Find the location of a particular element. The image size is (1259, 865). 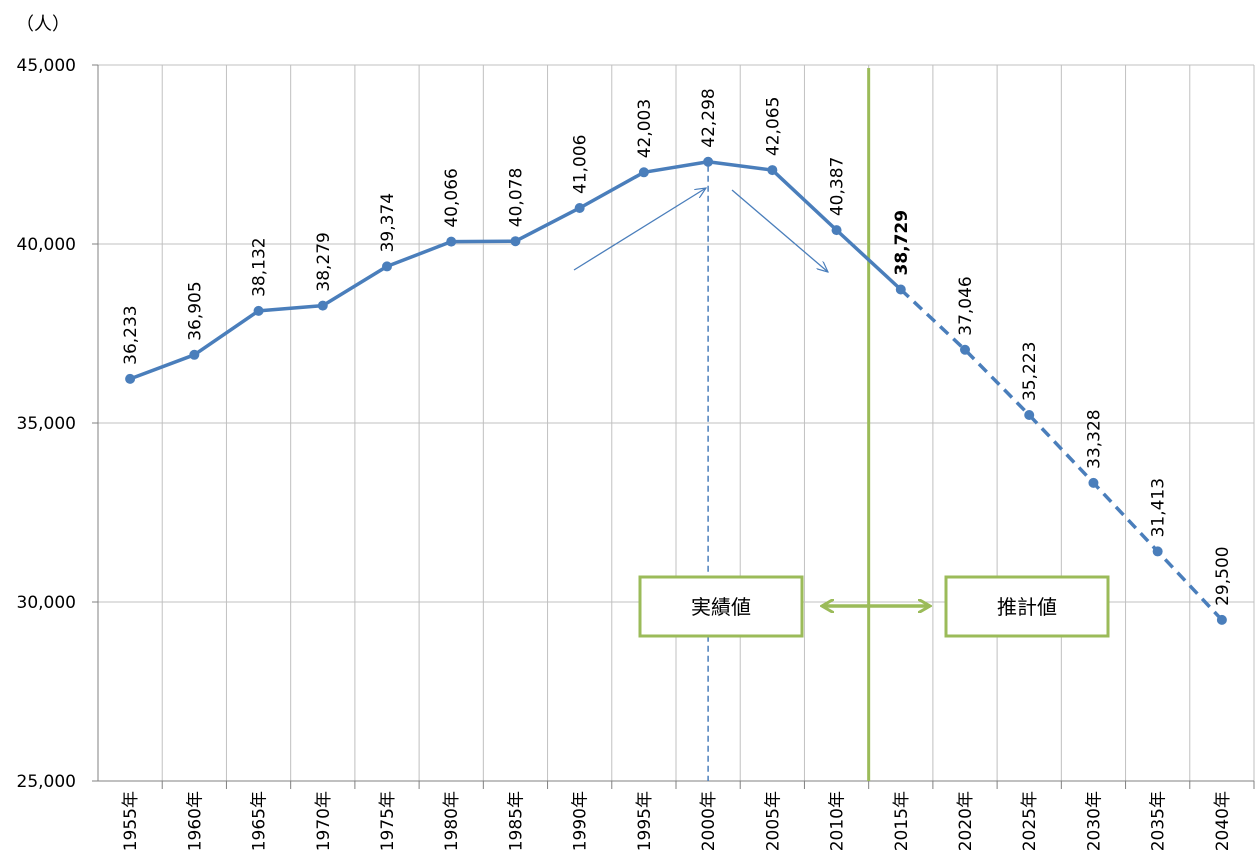

data-label: 38,729 is located at coordinates (902, 243).